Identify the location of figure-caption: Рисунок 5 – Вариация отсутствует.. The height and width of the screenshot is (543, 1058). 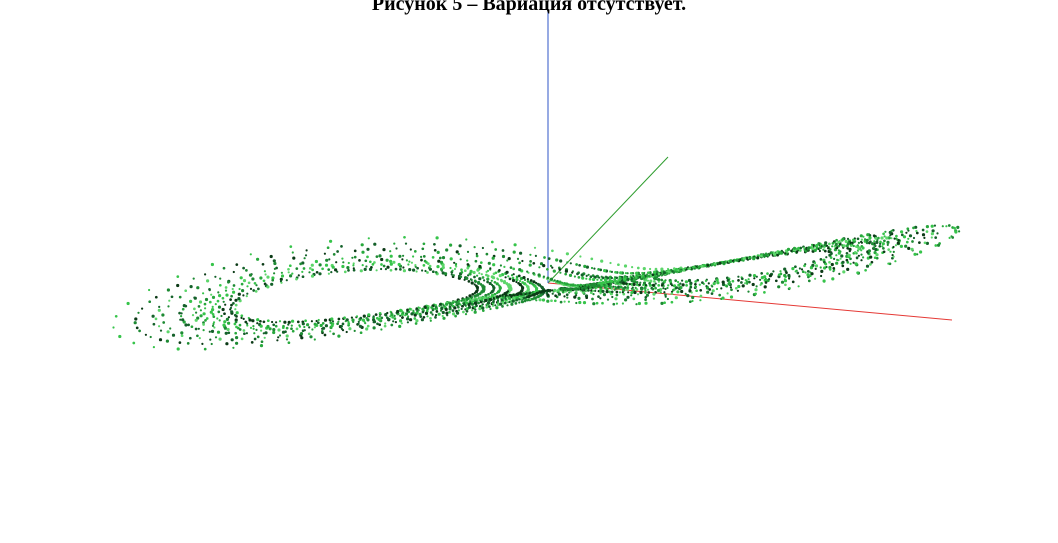
(529, 7).